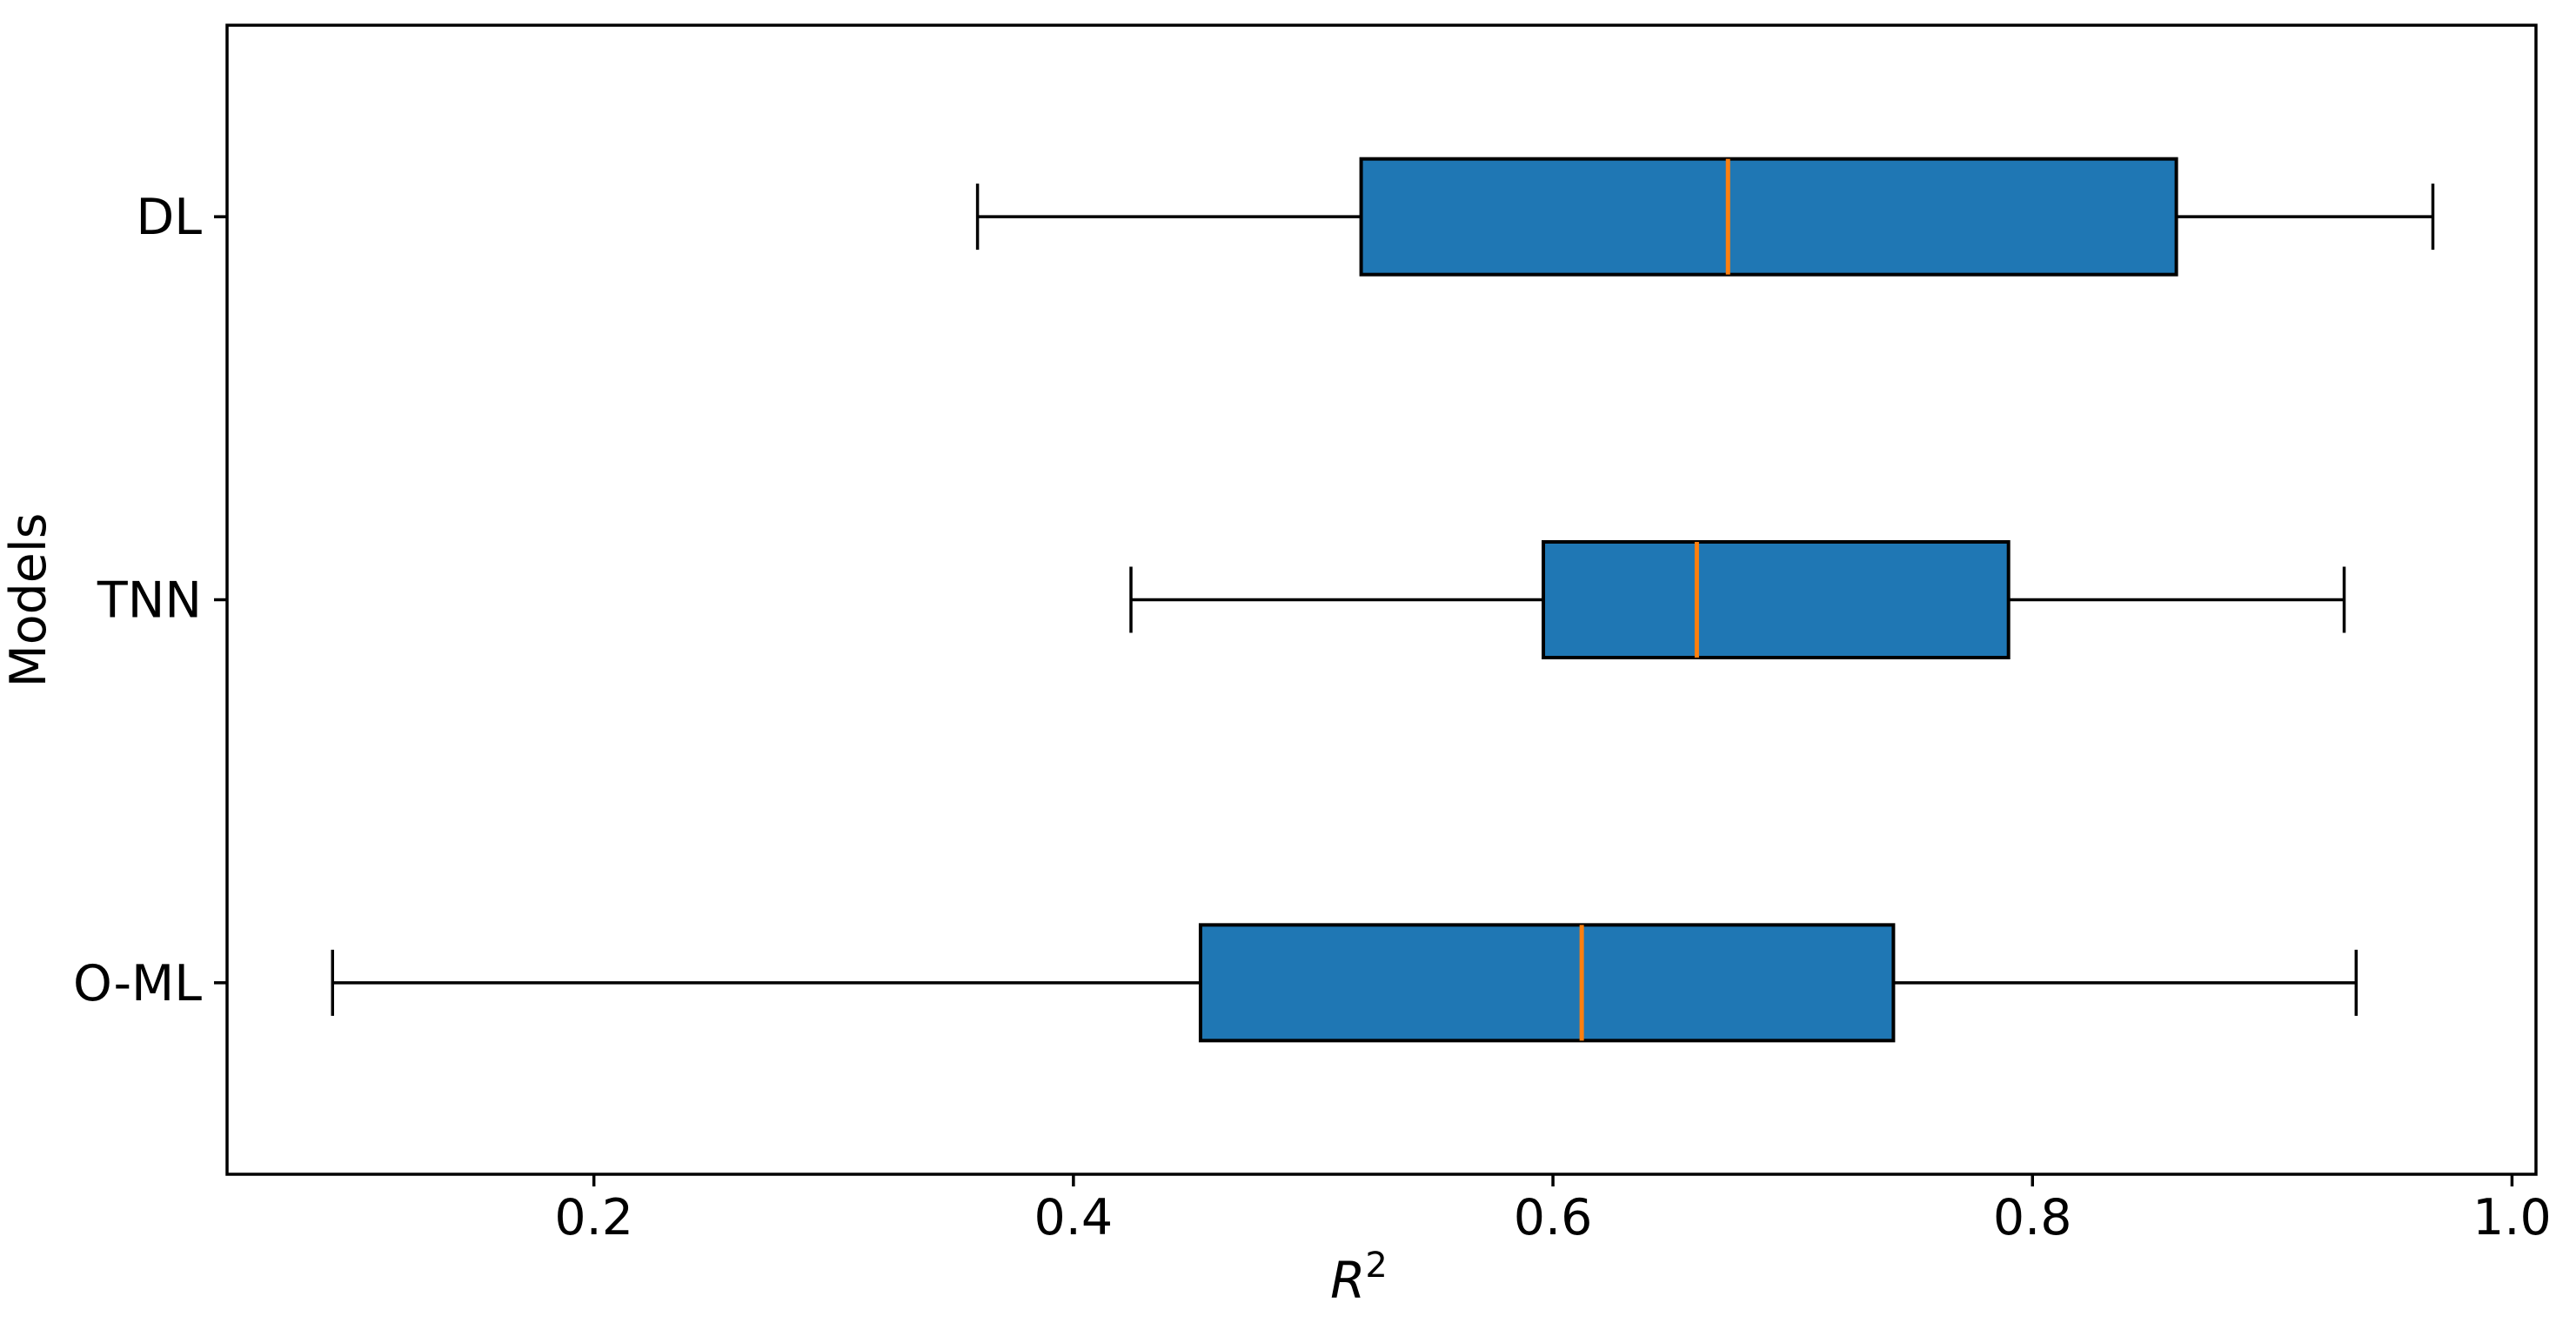  What do you see at coordinates (137, 983) in the screenshot?
I see `category-label-o-ml: O-ML` at bounding box center [137, 983].